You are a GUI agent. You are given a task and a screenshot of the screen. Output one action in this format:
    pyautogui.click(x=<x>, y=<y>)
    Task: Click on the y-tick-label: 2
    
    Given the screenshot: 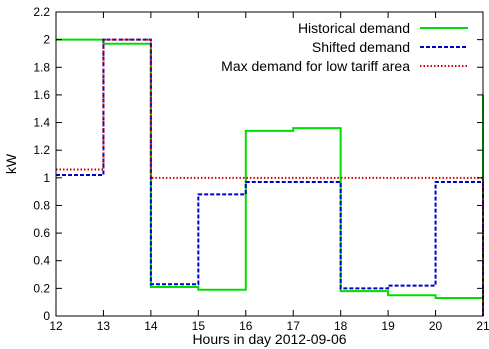 What is the action you would take?
    pyautogui.click(x=46, y=40)
    